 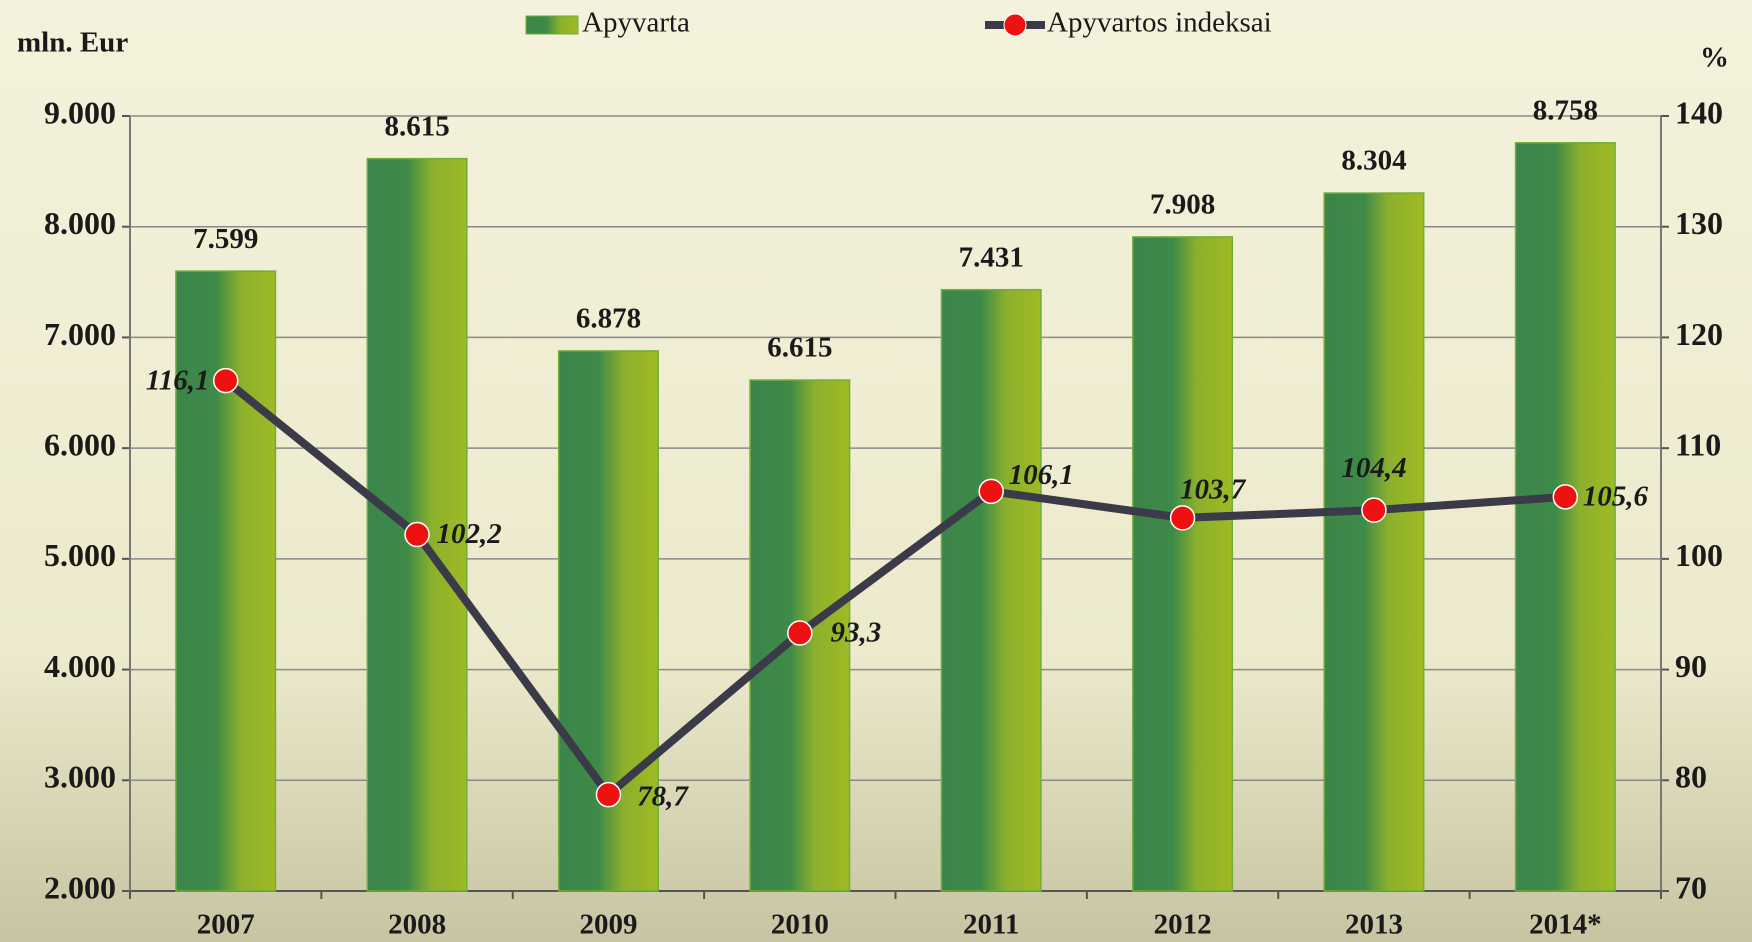 What do you see at coordinates (1213, 490) in the screenshot?
I see `value-label: 103,7` at bounding box center [1213, 490].